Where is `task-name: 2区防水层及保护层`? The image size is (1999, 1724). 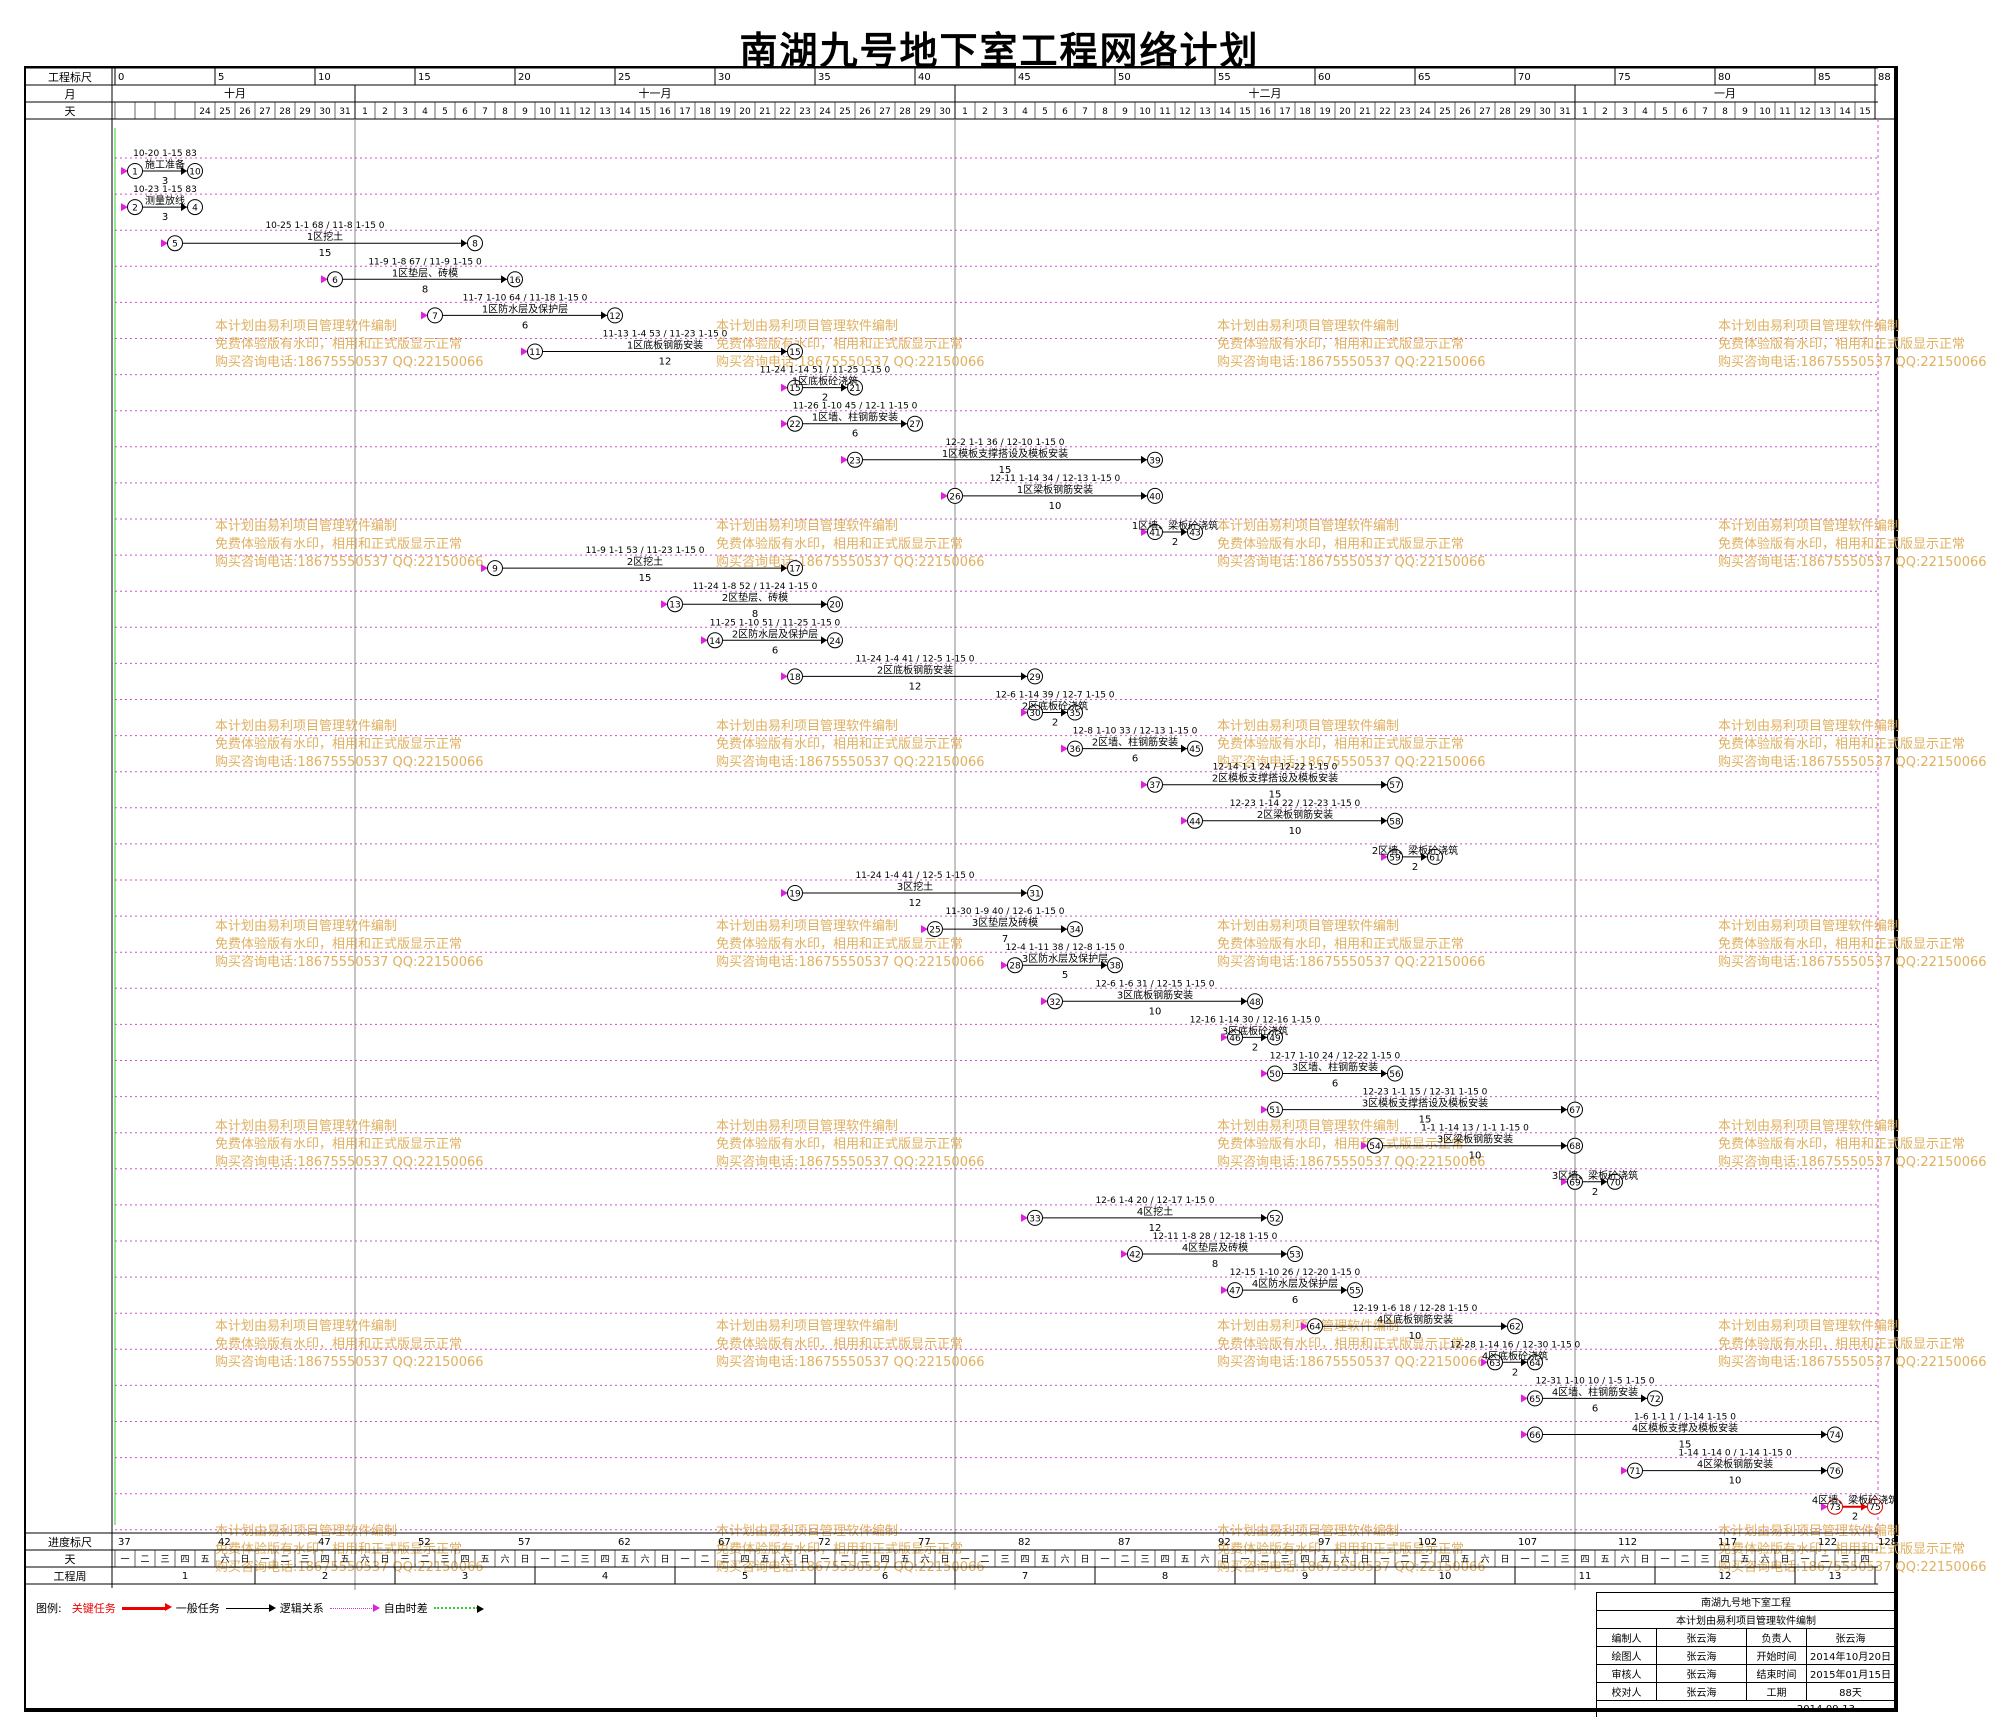 task-name: 2区防水层及保护层 is located at coordinates (775, 633).